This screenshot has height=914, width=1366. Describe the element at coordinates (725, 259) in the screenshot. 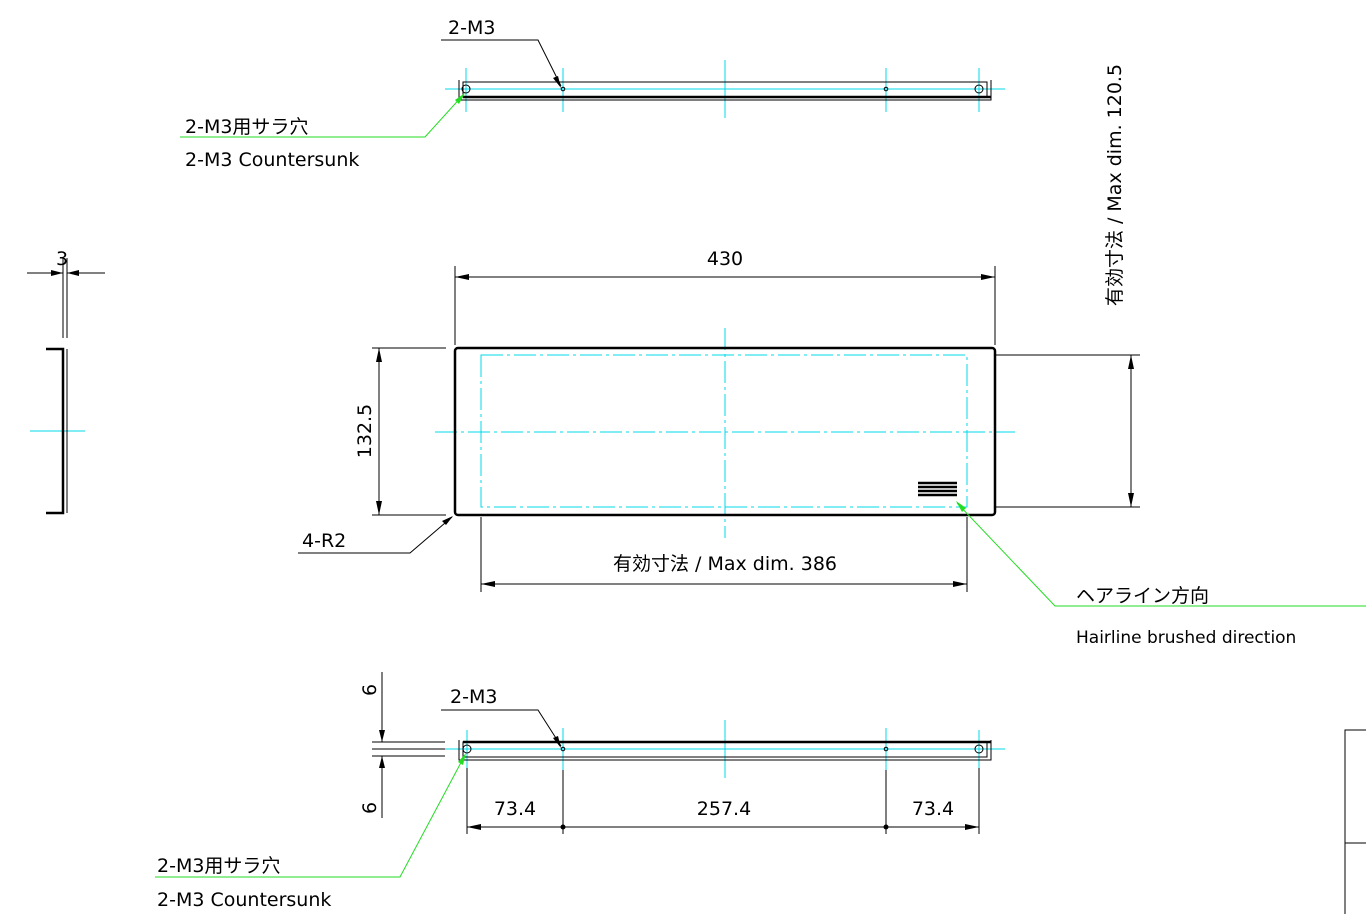

I see `width-dimension: 430` at that location.